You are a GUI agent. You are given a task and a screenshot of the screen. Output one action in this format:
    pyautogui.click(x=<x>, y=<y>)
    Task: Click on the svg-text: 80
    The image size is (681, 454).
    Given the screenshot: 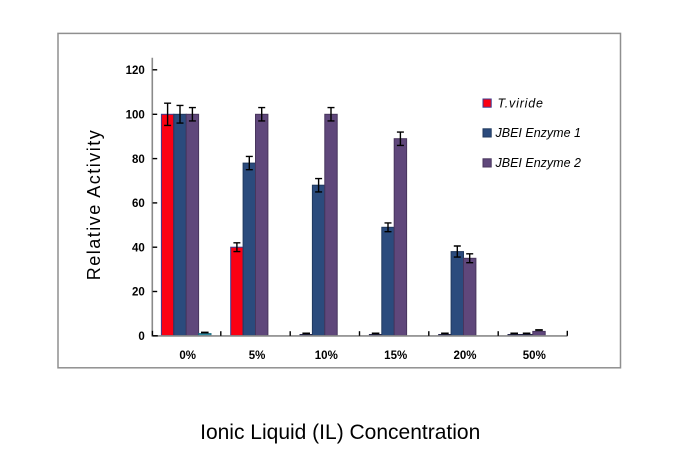 What is the action you would take?
    pyautogui.click(x=138, y=160)
    